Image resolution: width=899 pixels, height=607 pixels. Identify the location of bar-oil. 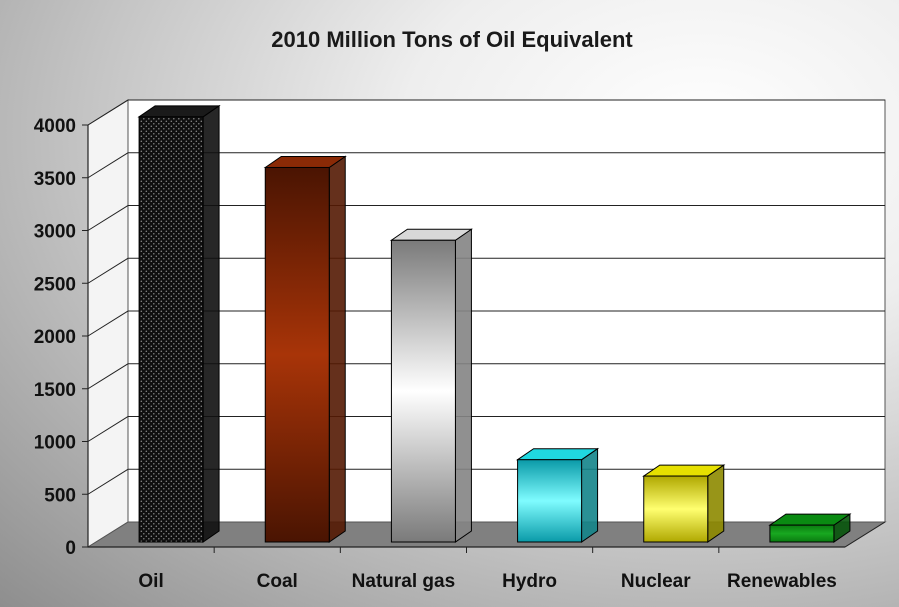
(179, 323).